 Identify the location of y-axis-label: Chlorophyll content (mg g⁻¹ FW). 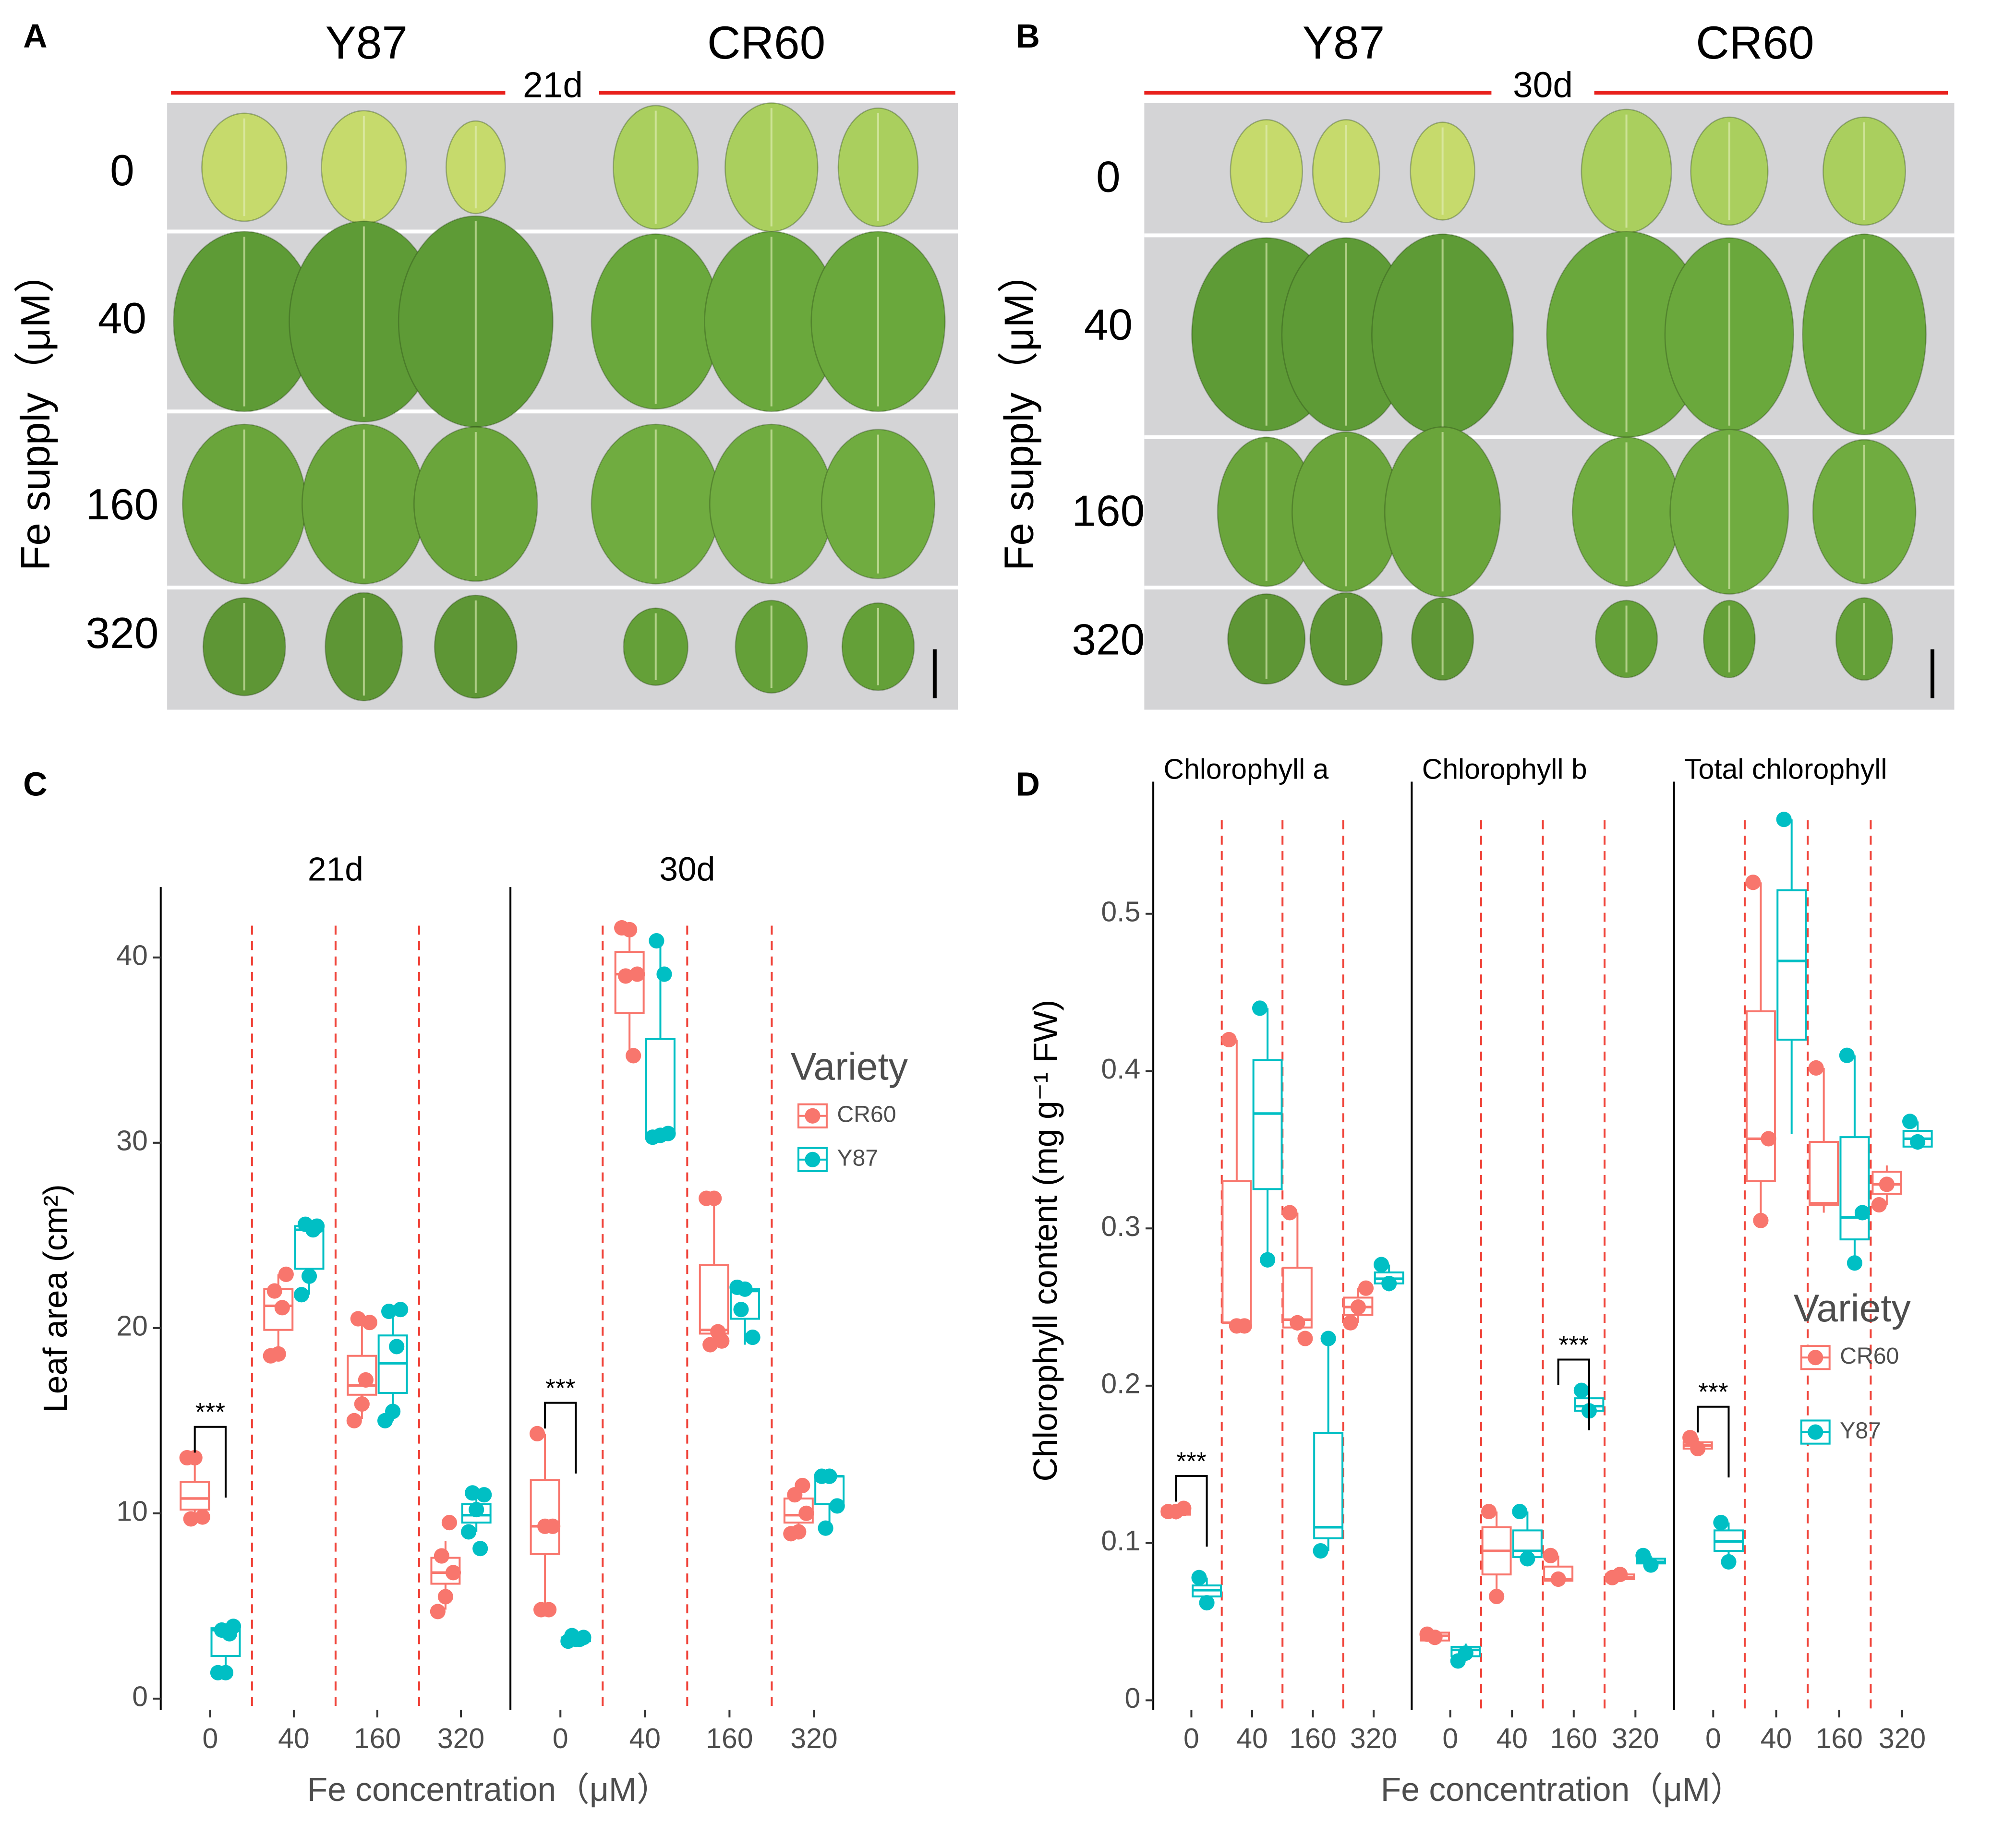
(1045, 1241).